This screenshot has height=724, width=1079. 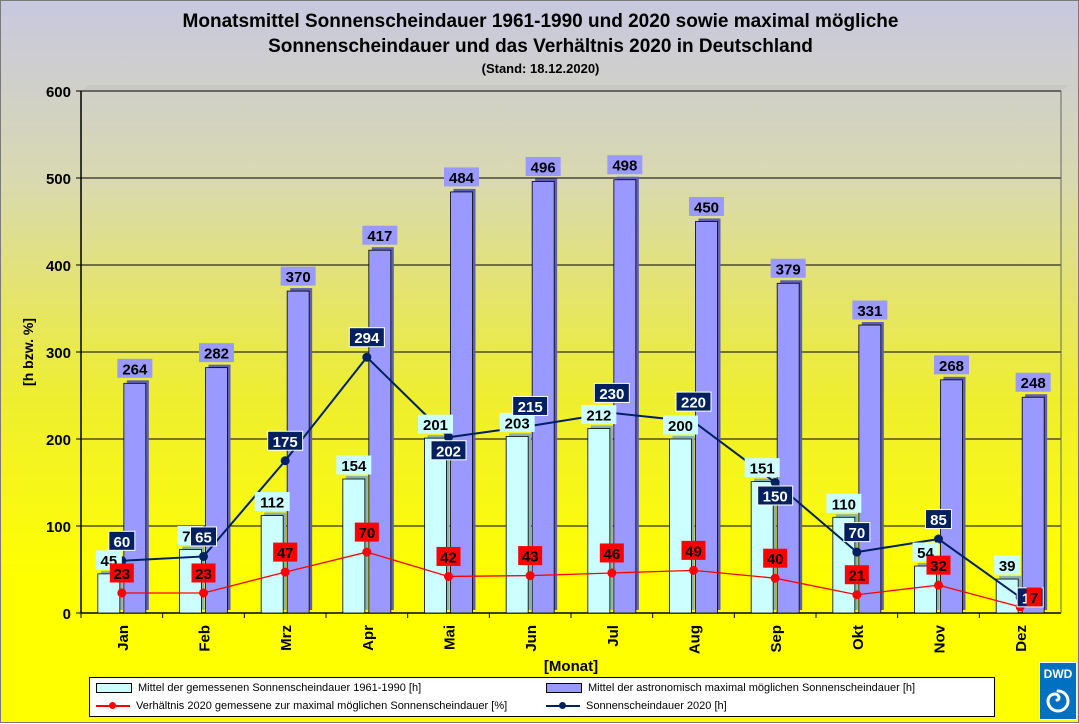 I want to click on label-max-Nov-box, so click(x=951, y=365).